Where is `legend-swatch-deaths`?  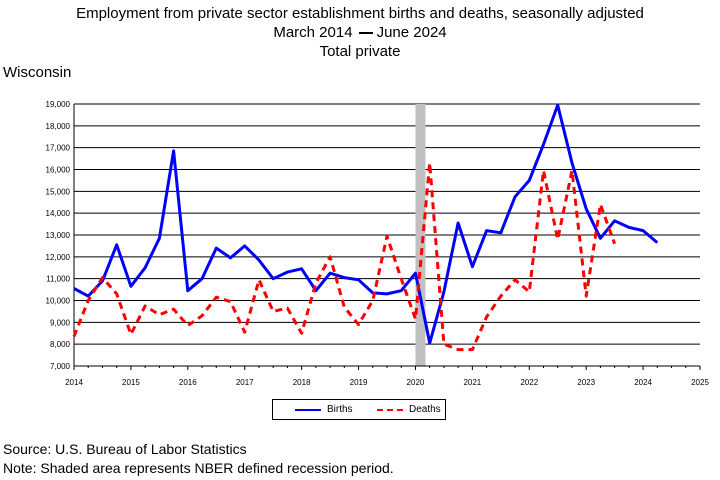 legend-swatch-deaths is located at coordinates (390, 409).